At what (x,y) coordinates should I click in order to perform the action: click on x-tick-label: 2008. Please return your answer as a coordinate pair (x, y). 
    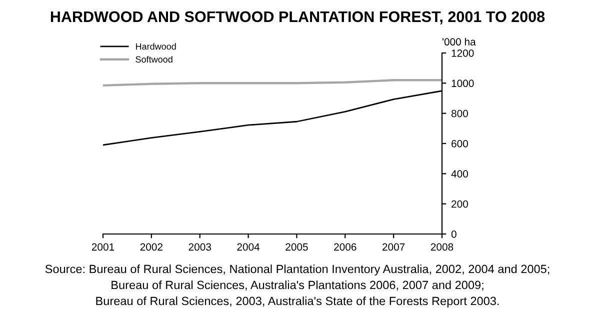
    Looking at the image, I should click on (442, 247).